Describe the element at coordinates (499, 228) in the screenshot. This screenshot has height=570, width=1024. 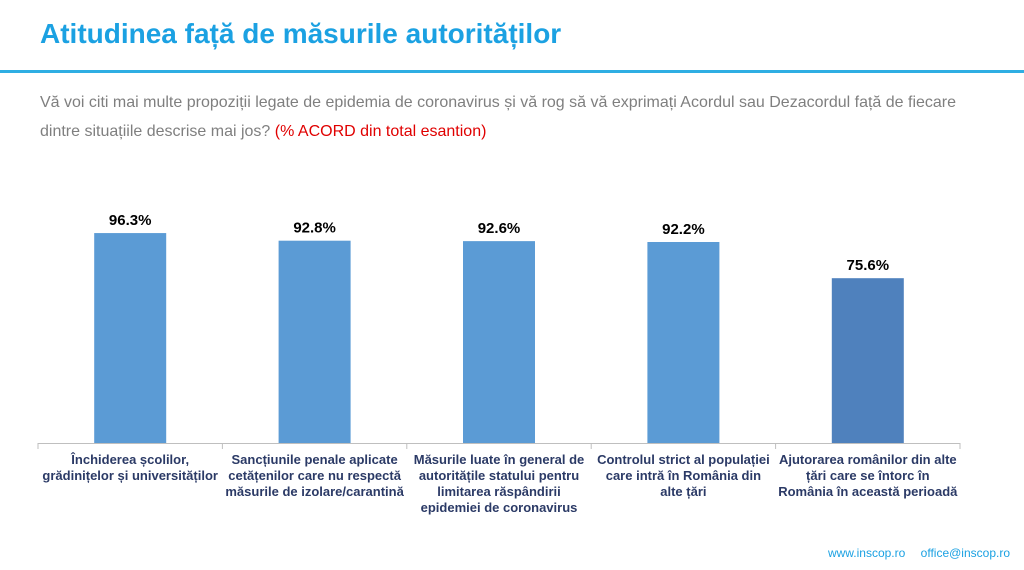
I see `data-label: 92.6%` at that location.